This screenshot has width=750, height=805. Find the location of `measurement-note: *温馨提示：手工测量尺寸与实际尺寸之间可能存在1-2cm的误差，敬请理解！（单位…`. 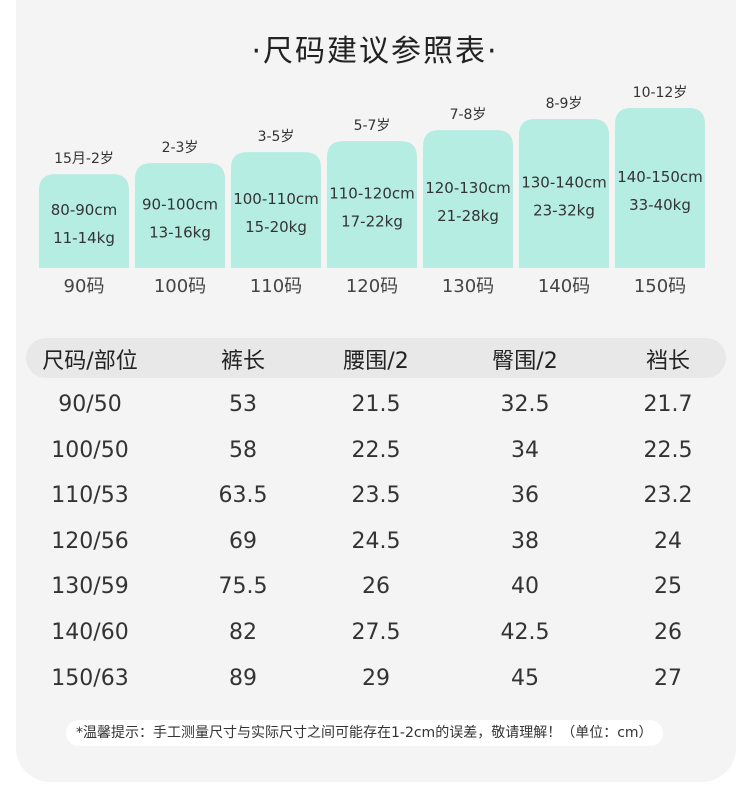

measurement-note: *温馨提示：手工测量尺寸与实际尺寸之间可能存在1-2cm的误差，敬请理解！（单位… is located at coordinates (364, 733).